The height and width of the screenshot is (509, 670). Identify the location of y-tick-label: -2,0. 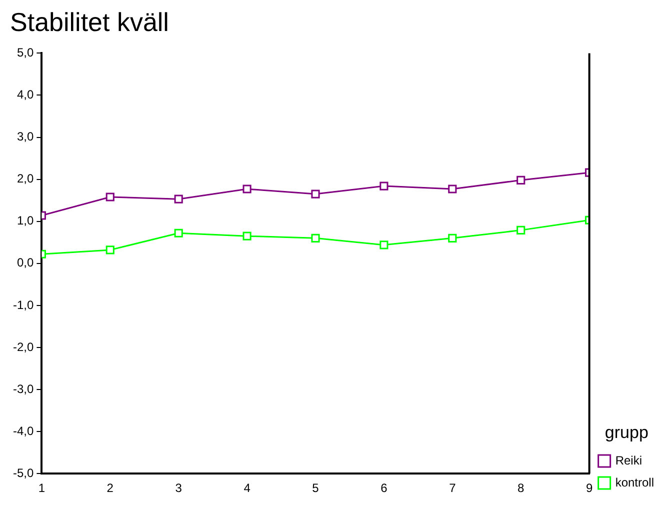
(23, 347).